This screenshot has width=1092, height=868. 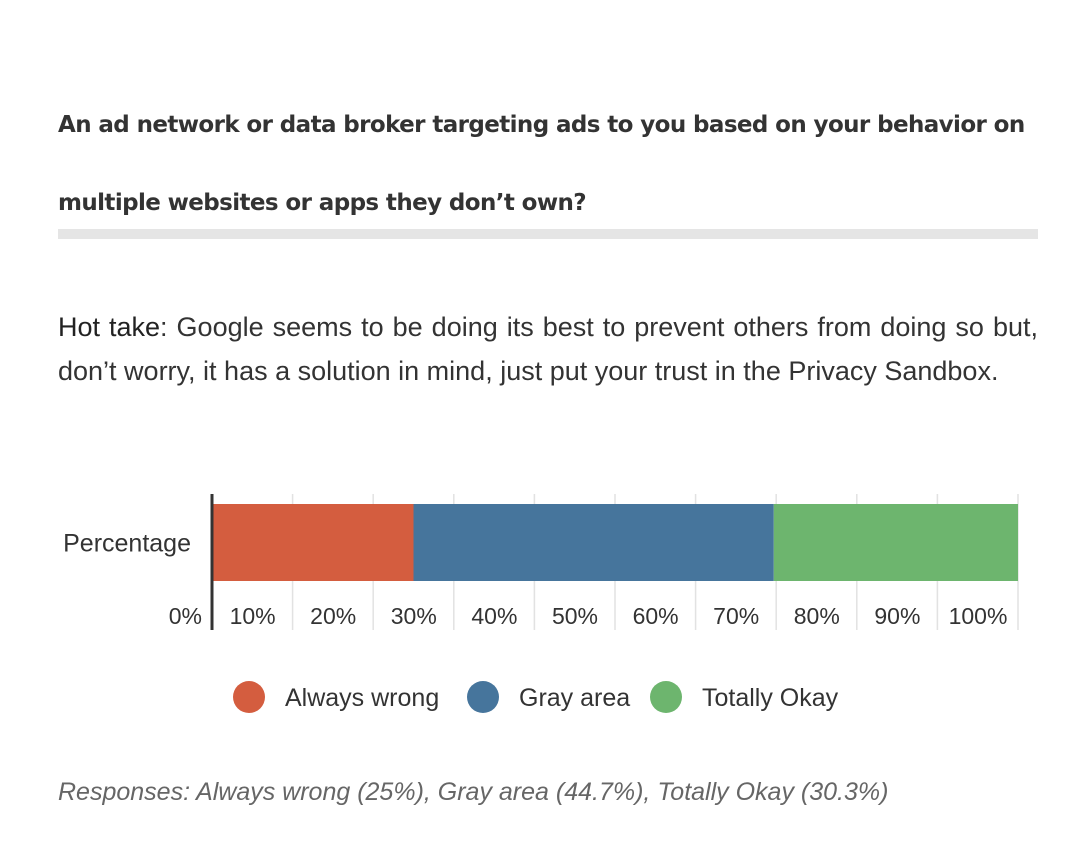 I want to click on x-tick-label: 50%, so click(x=575, y=616).